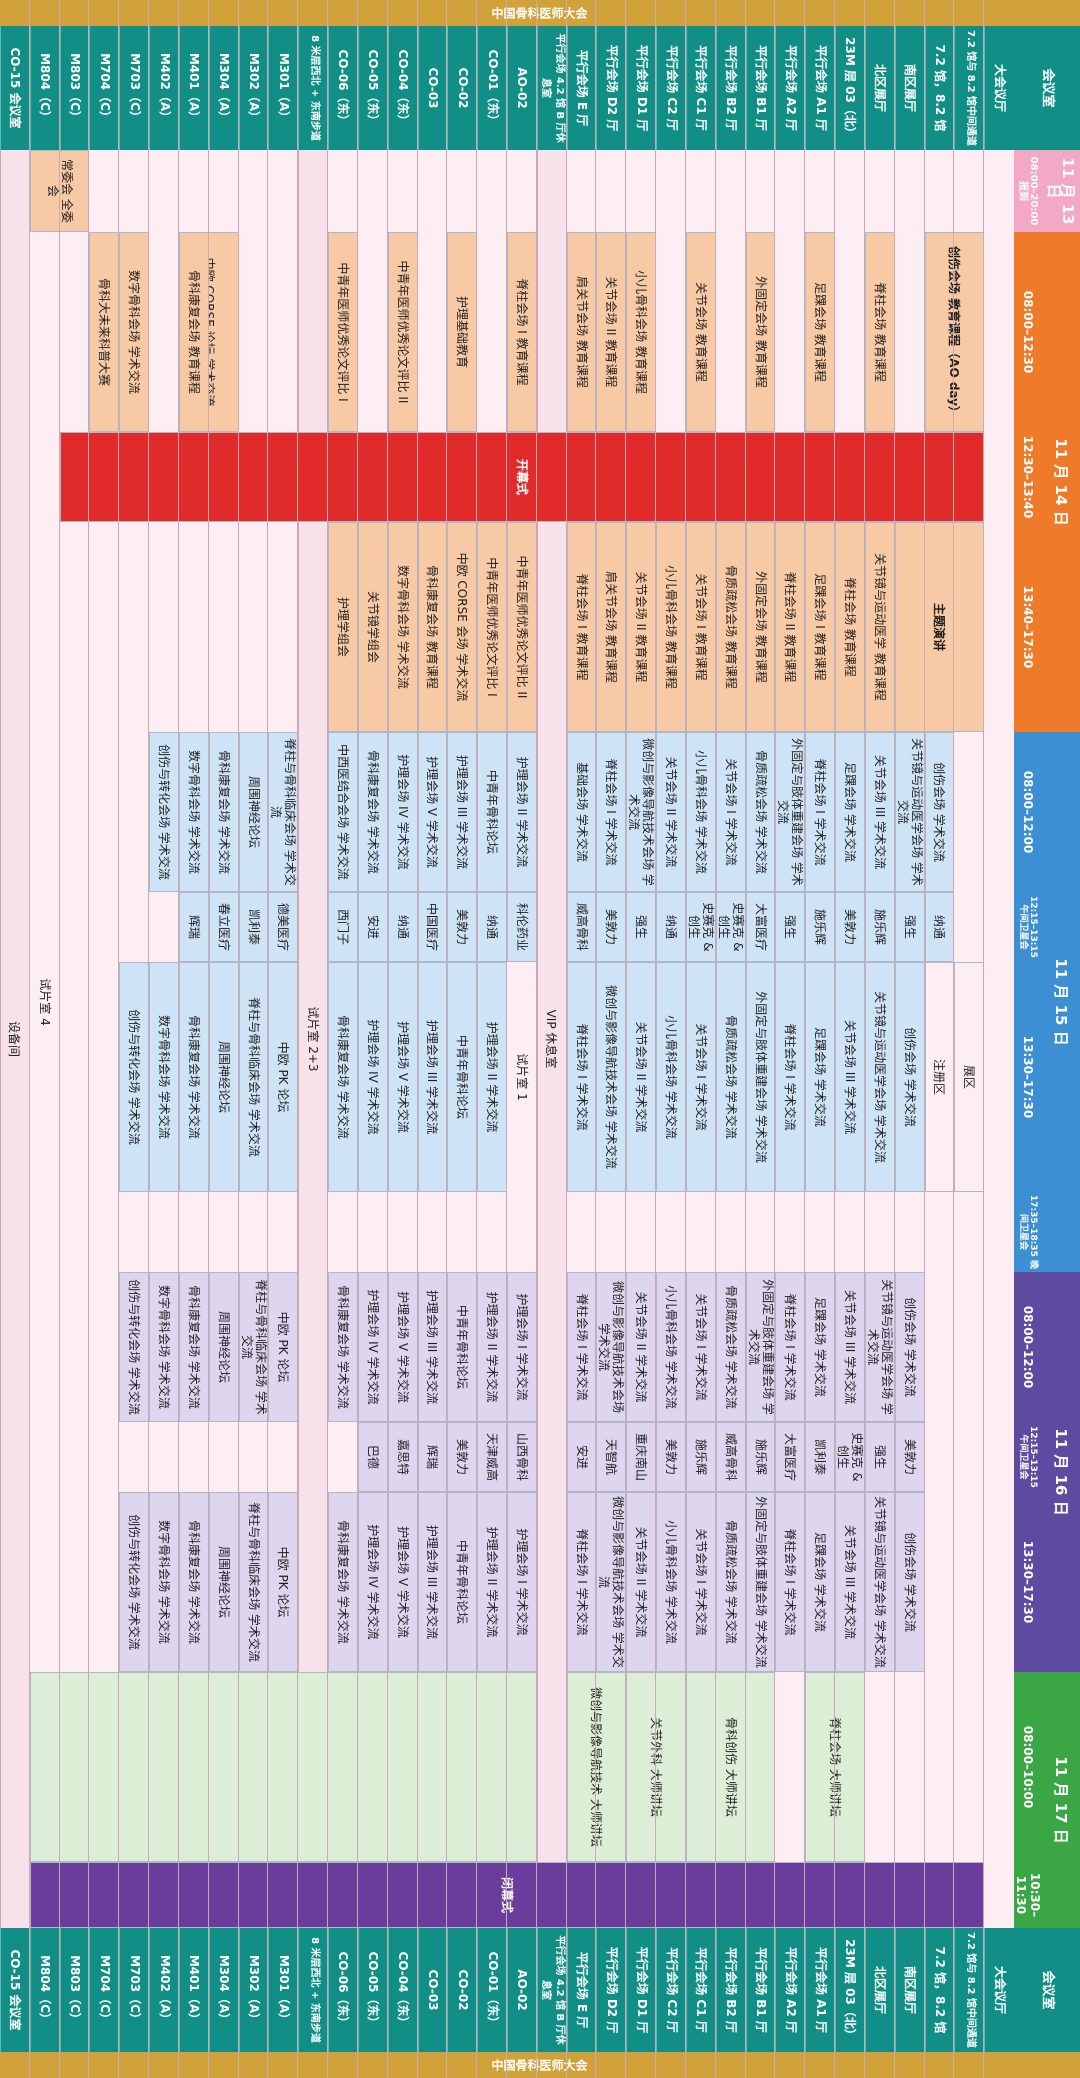 This screenshot has height=2078, width=1080. What do you see at coordinates (820, 812) in the screenshot?
I see `session-cell: 脊柱会场 I 学术交流` at bounding box center [820, 812].